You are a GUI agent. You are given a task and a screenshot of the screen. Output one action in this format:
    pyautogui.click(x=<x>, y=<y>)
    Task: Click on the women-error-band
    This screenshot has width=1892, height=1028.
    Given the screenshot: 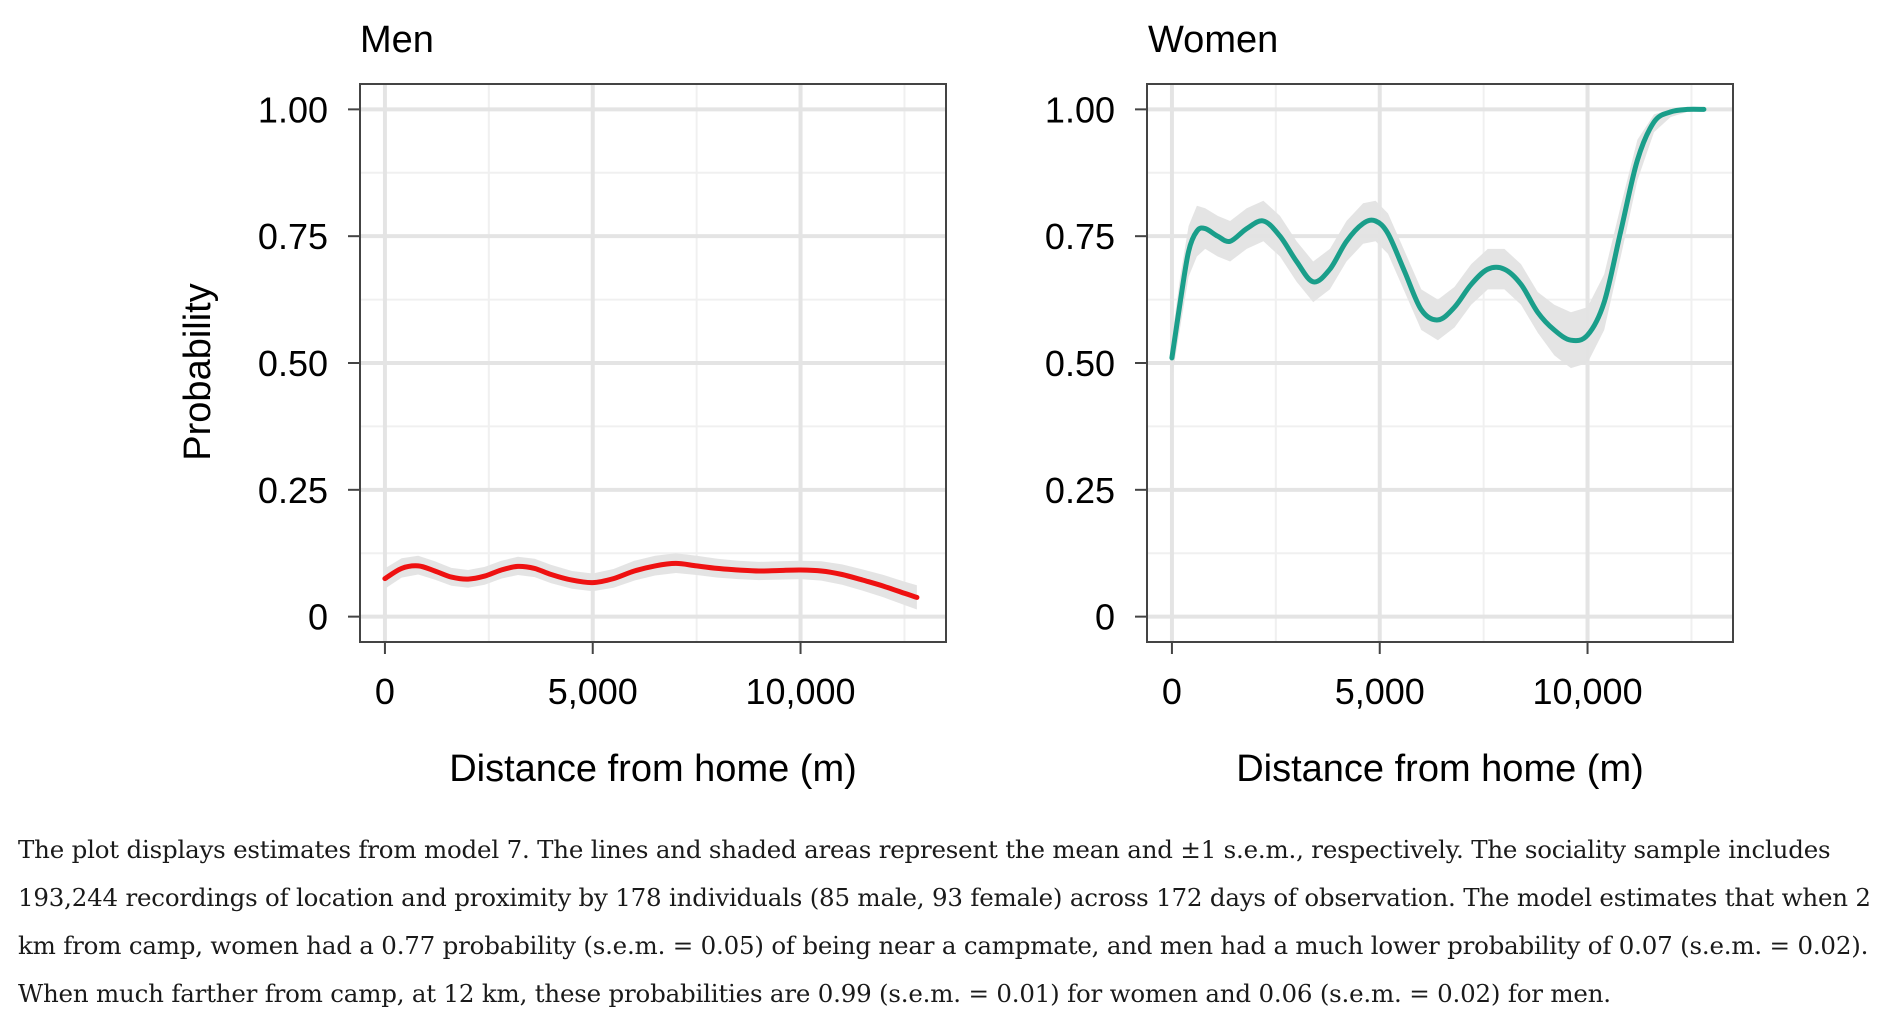 What is the action you would take?
    pyautogui.click(x=1437, y=243)
    